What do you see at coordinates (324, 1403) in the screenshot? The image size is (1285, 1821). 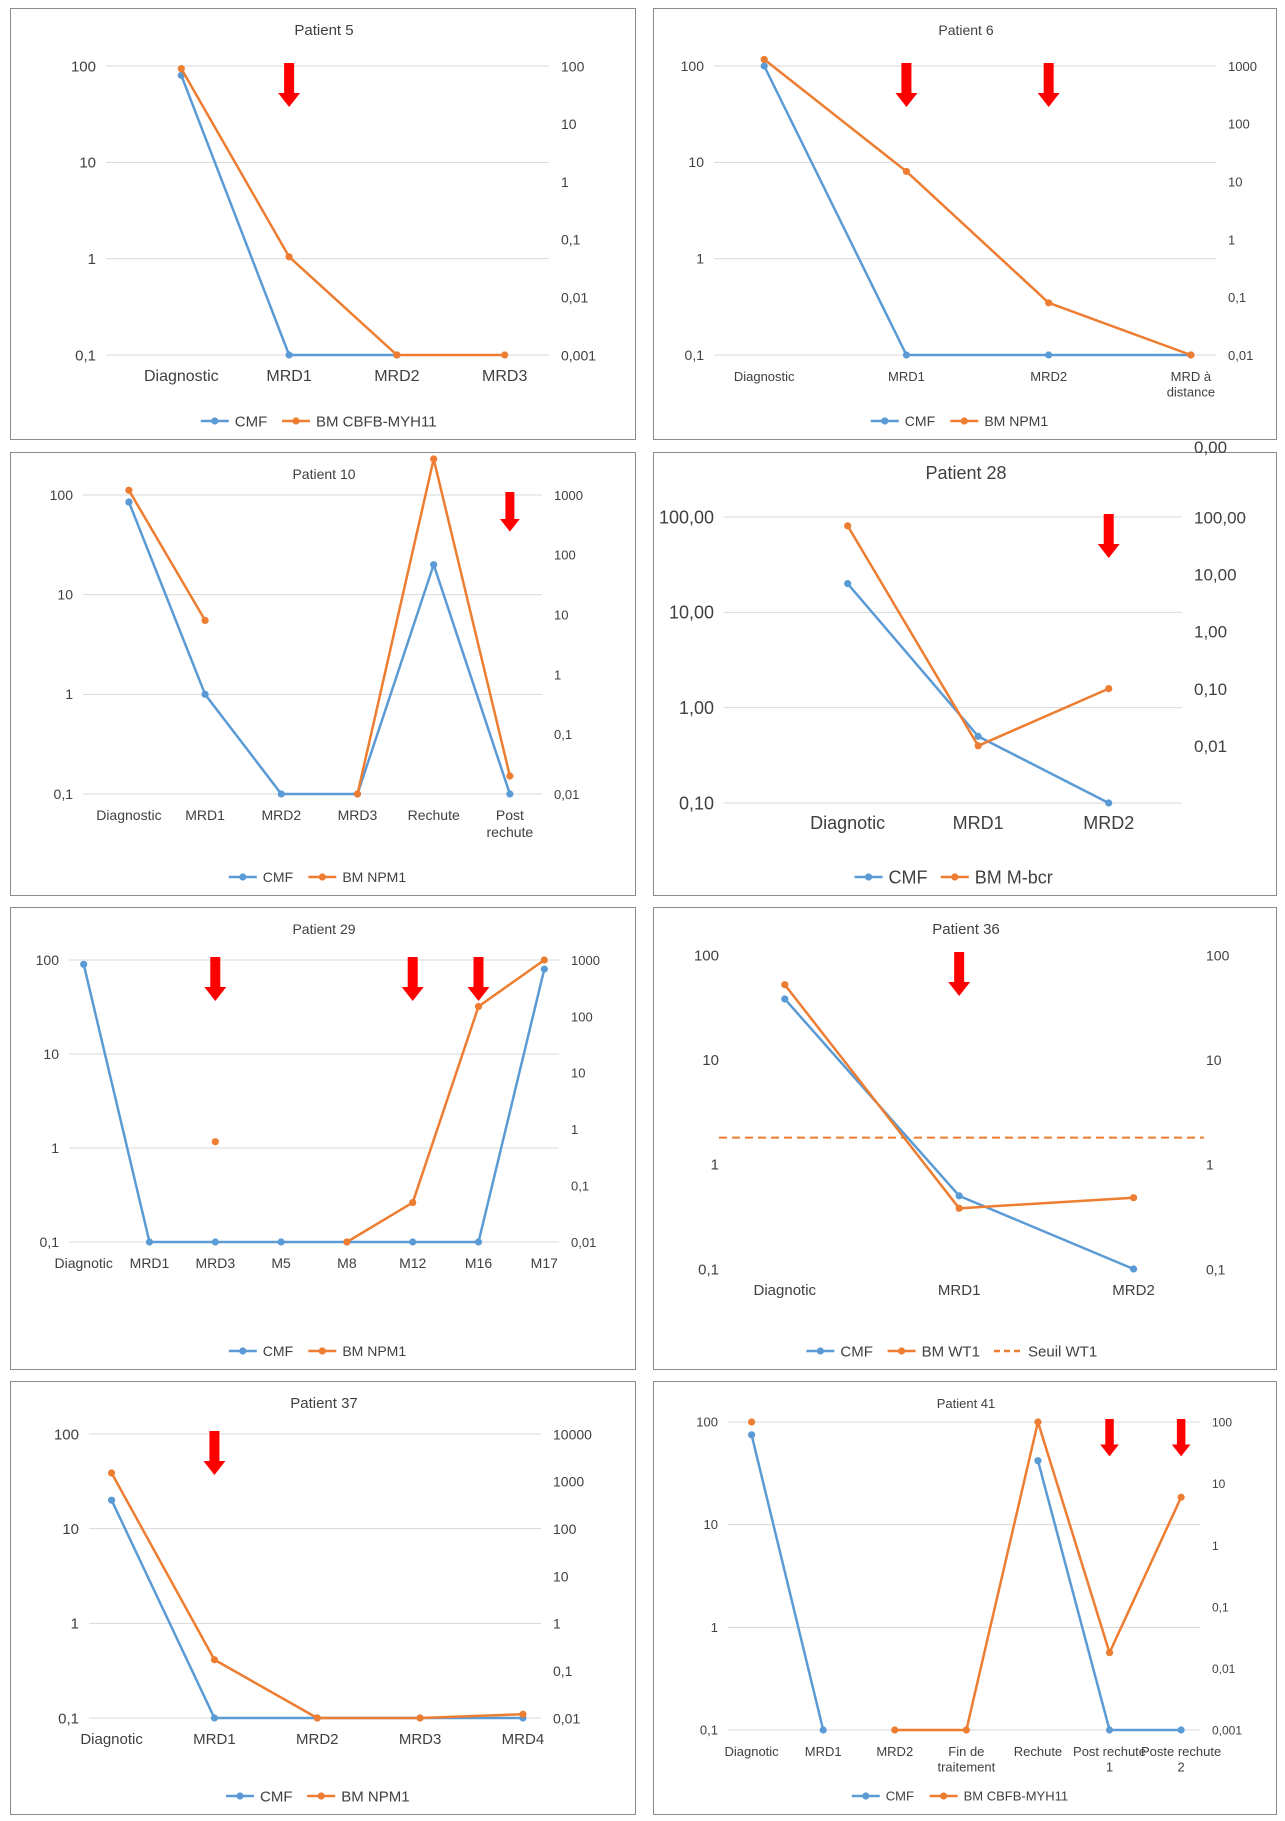 I see `chart-title: Patient 37` at bounding box center [324, 1403].